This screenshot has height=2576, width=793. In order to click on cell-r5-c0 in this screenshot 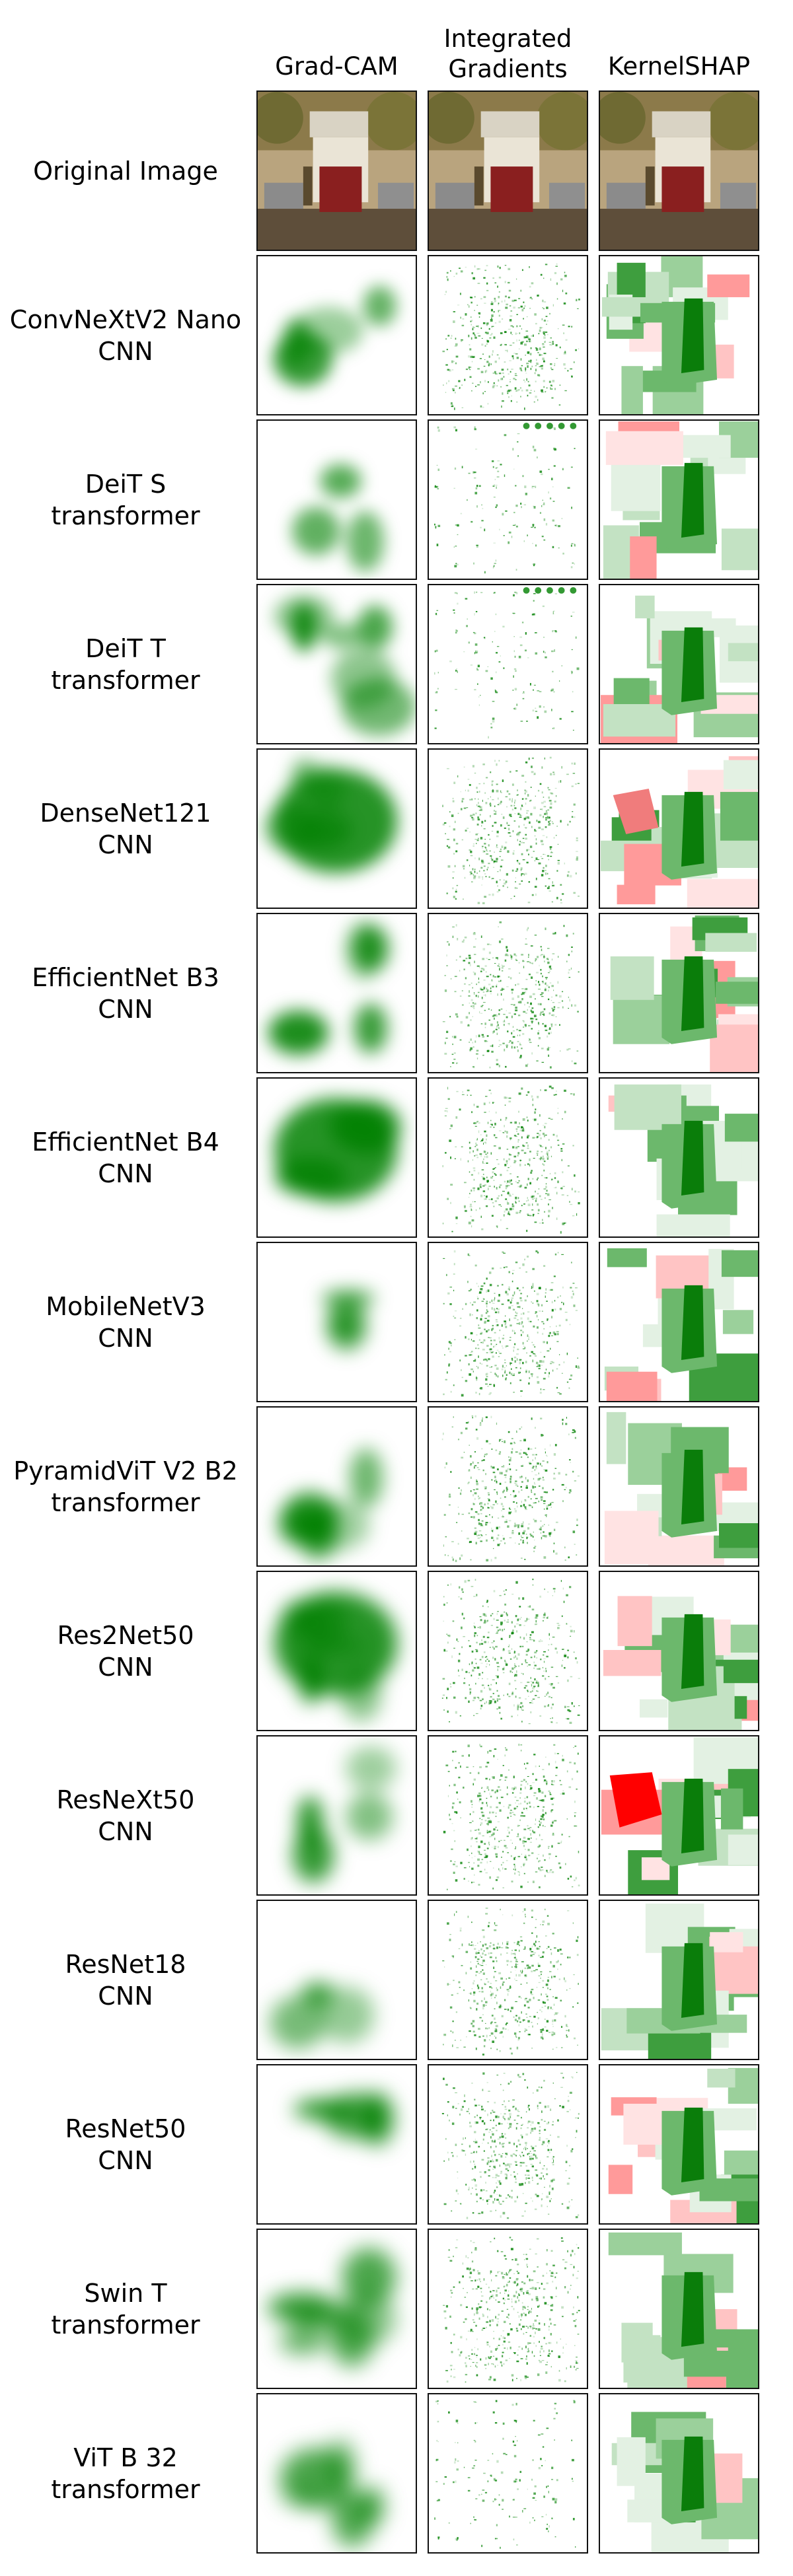, I will do `click(337, 993)`.